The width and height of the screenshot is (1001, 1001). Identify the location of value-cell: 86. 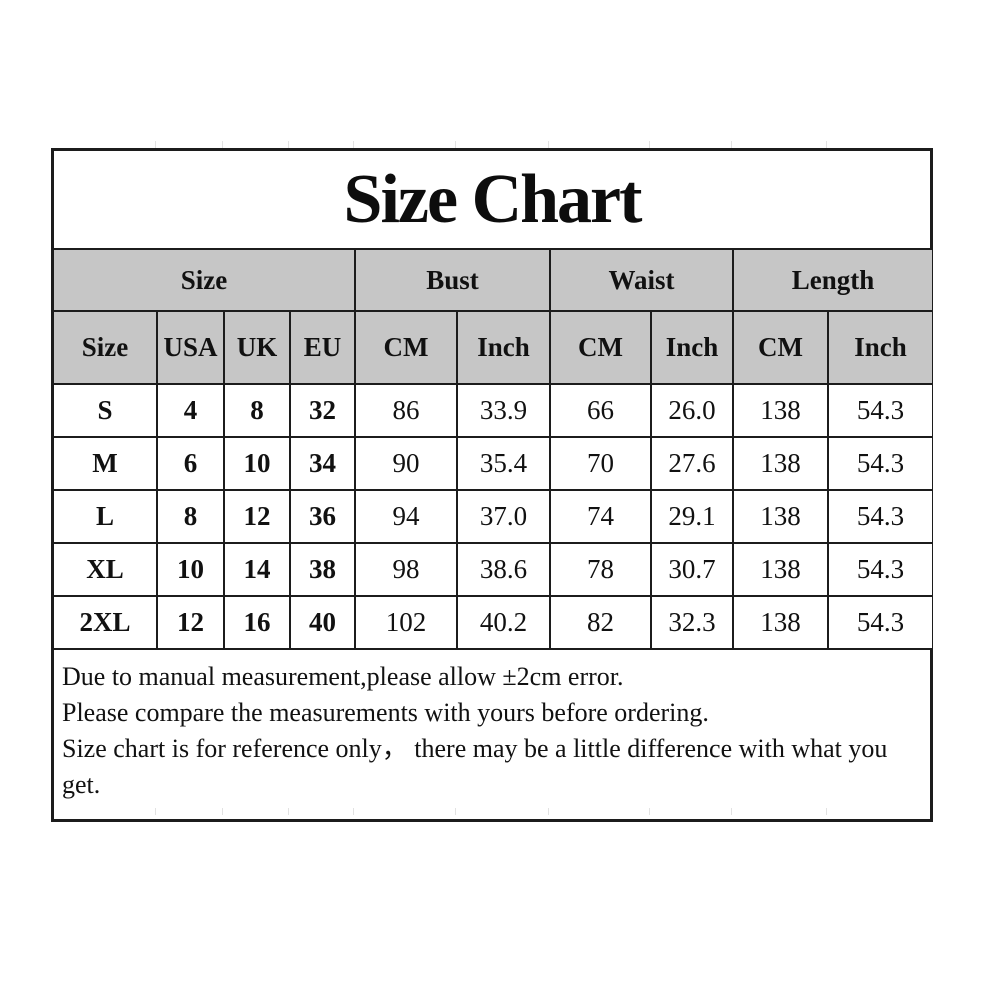
(406, 410).